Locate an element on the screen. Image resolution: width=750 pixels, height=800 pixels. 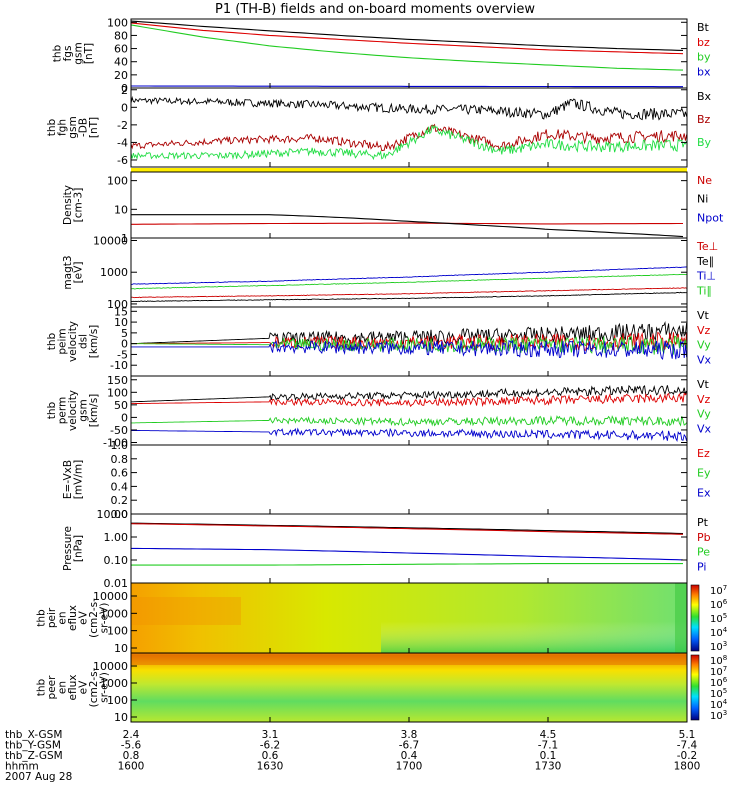
y-tick-label: 2 is located at coordinates (124, 90).